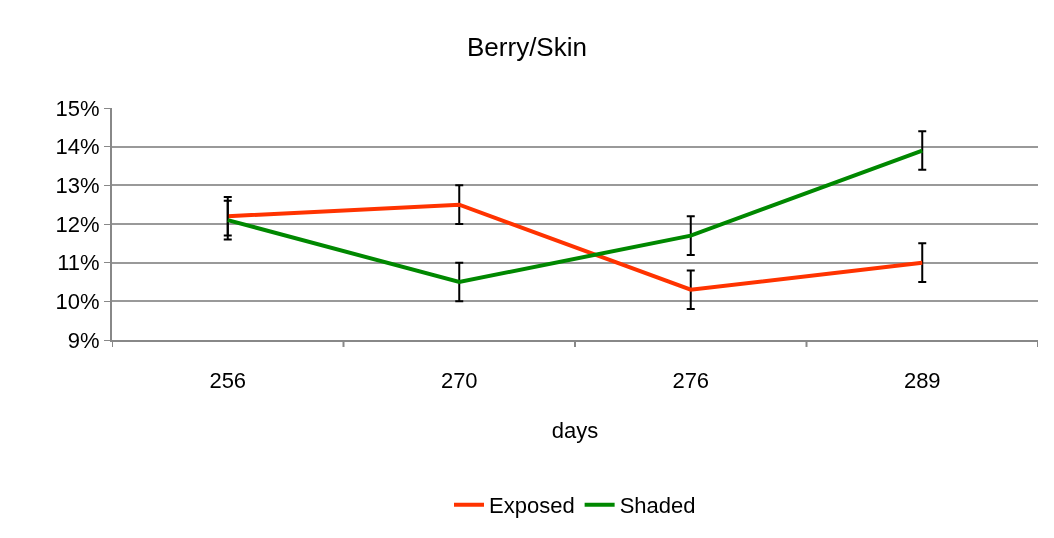 This screenshot has height=538, width=1054. What do you see at coordinates (459, 381) in the screenshot?
I see `x-tick-label: 270` at bounding box center [459, 381].